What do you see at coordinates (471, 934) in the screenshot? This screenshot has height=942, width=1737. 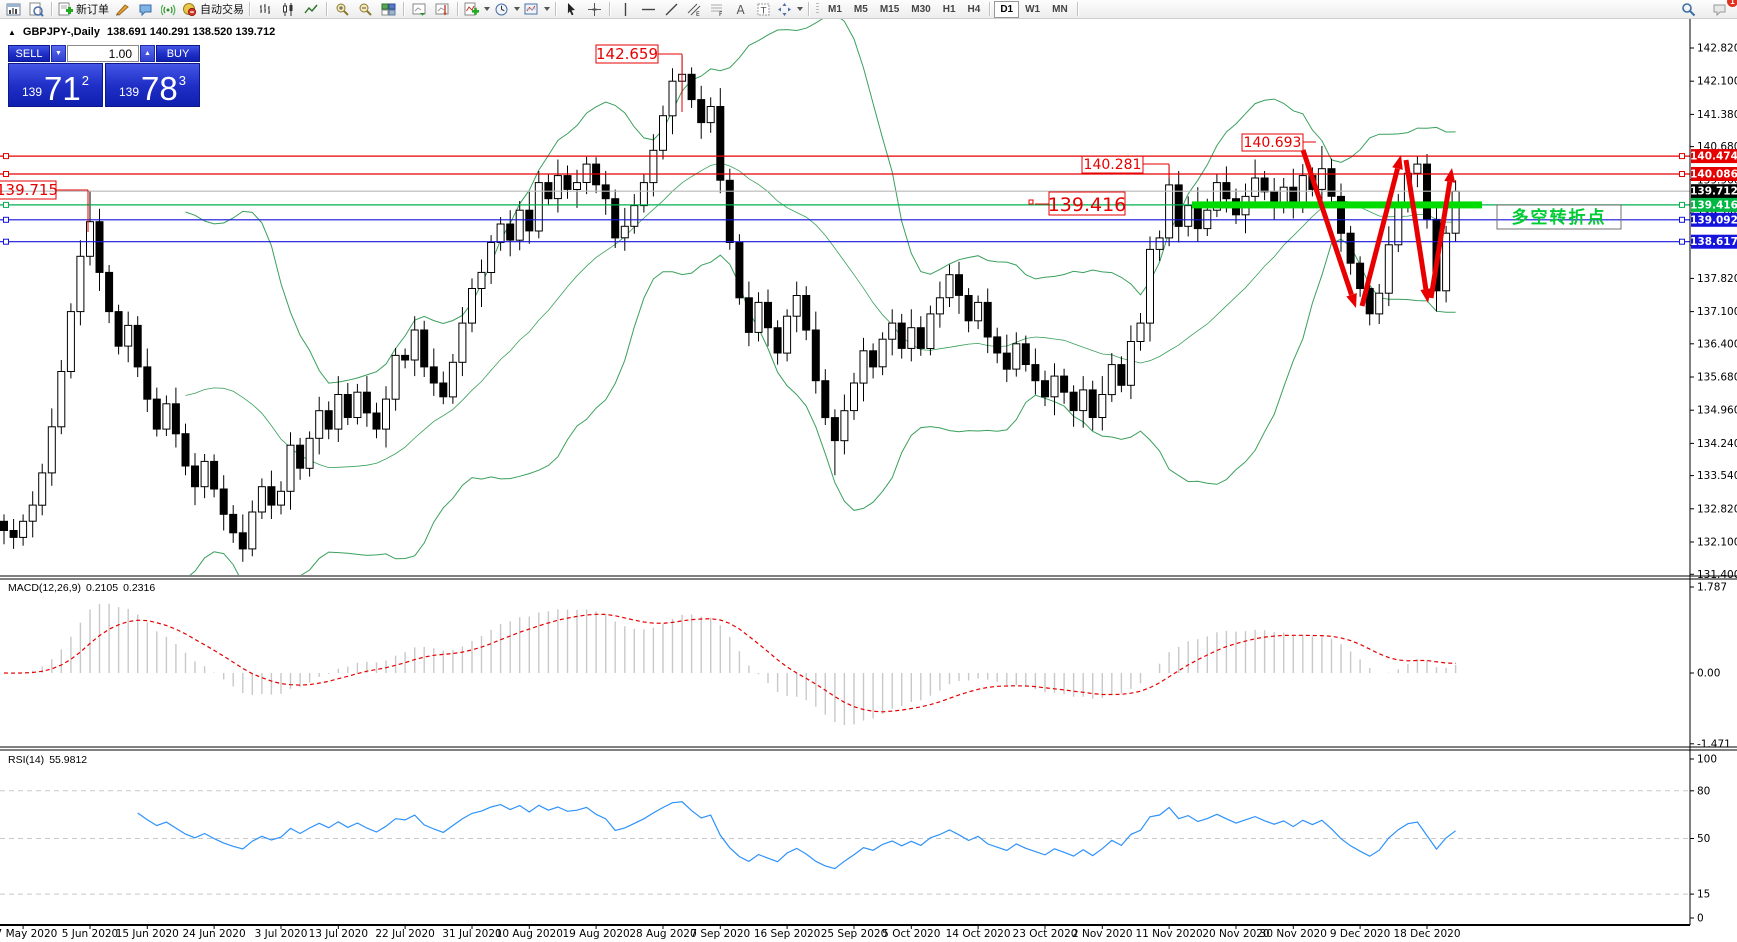 I see `svg-text: 31 Jul 2020` at bounding box center [471, 934].